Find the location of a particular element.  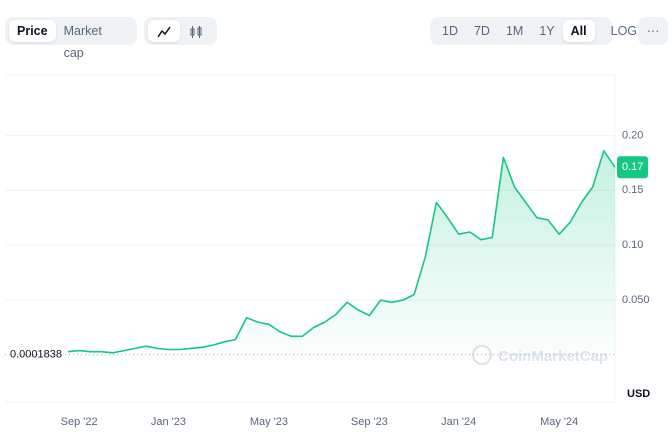

baseline-label: 0.0001838 is located at coordinates (36, 355).